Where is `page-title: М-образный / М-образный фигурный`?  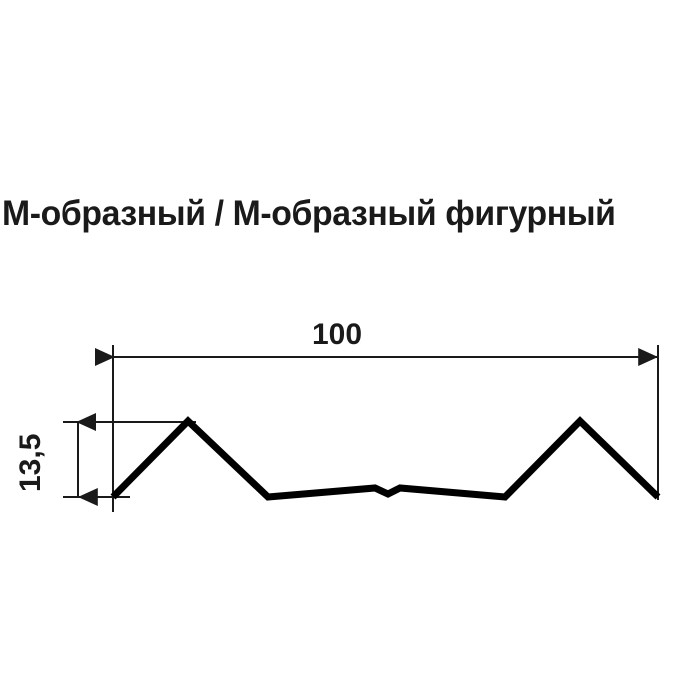 page-title: М-образный / М-образный фигурный is located at coordinates (309, 213).